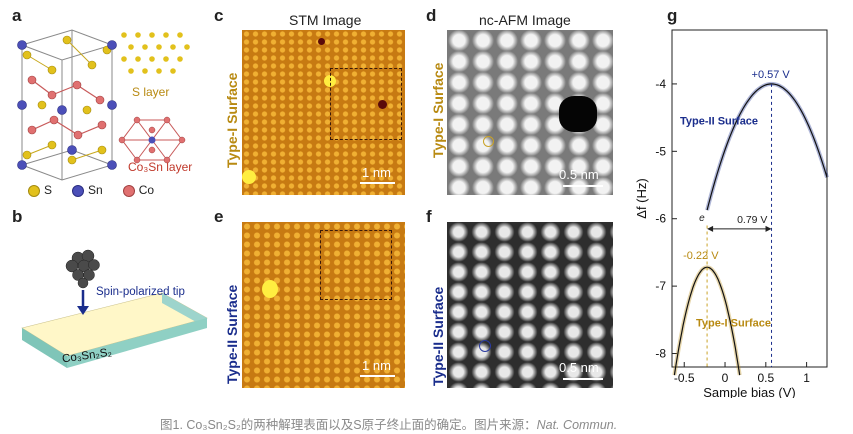 This screenshot has height=434, width=853. What do you see at coordinates (710, 228) in the screenshot?
I see `arrow-head-left` at bounding box center [710, 228].